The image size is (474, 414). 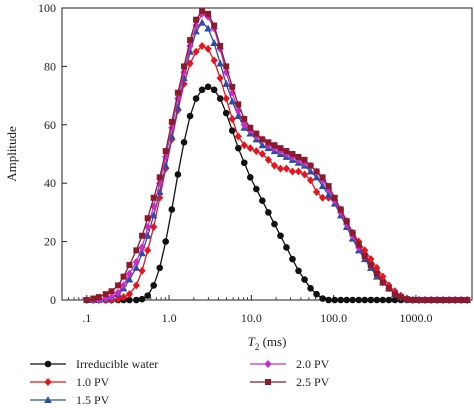 I want to click on legend-item-1-0-pv: 1.0 PV, so click(x=70, y=382).